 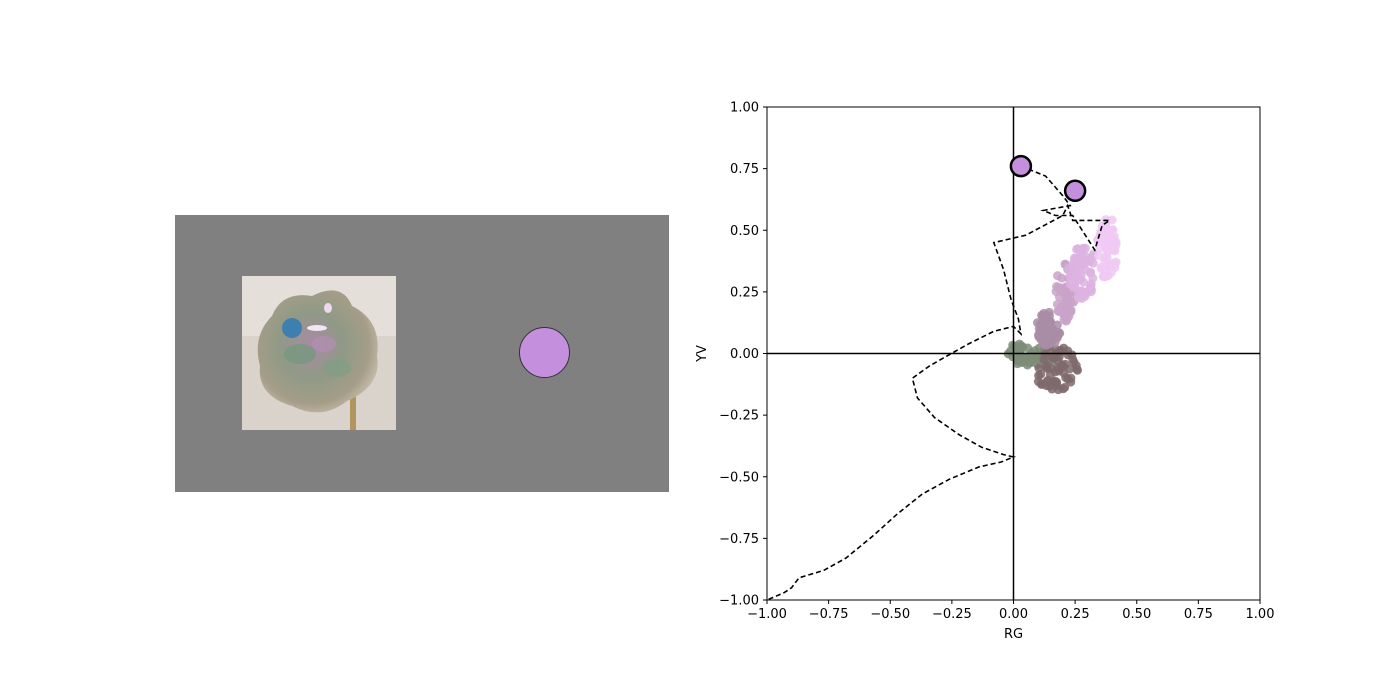 I want to click on y-tick-label: −0.75, so click(x=739, y=539).